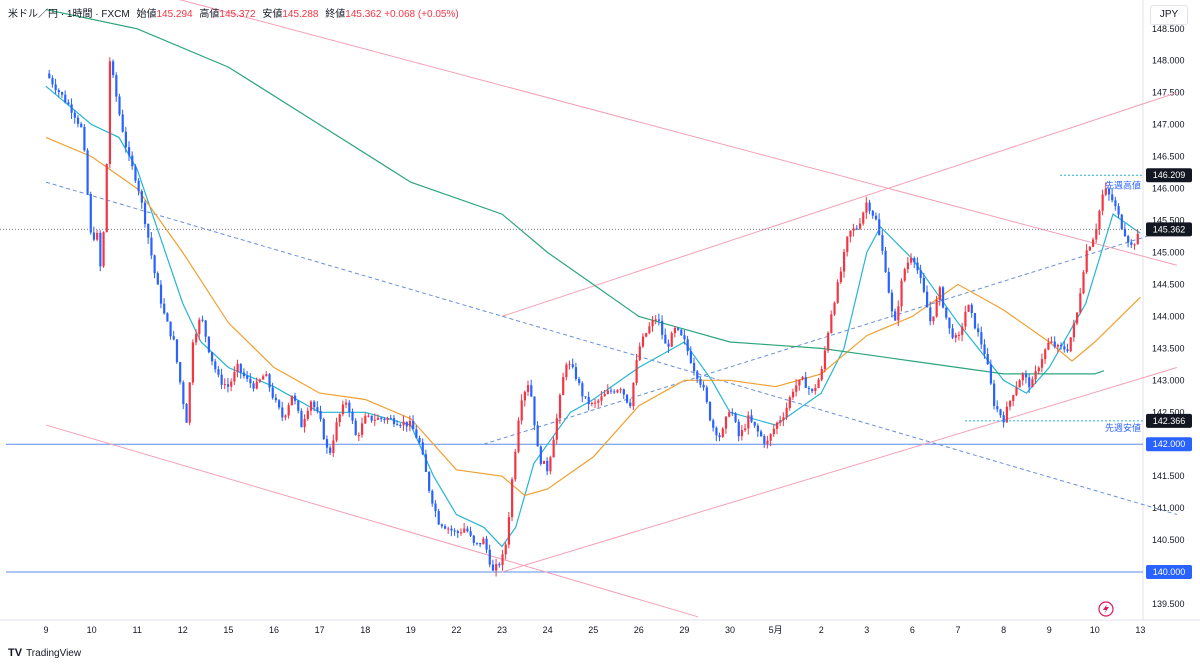 The width and height of the screenshot is (1200, 665). I want to click on price-badge-label: 142.000, so click(1169, 444).